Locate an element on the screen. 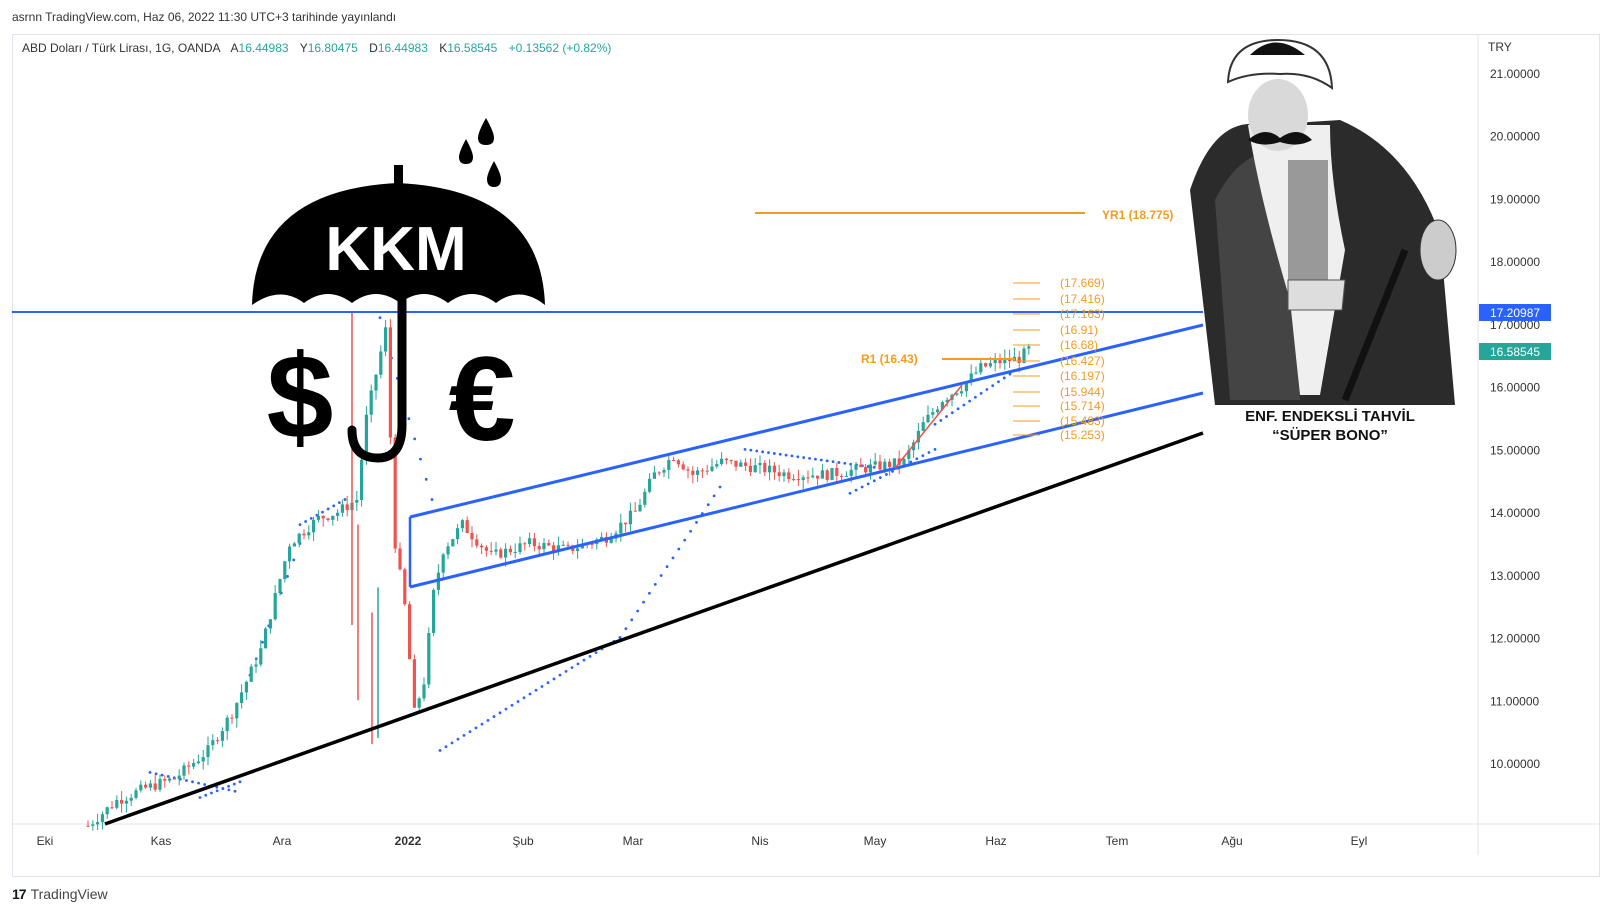 The image size is (1600, 913). price-tag-teal: 16.58545 is located at coordinates (1515, 352).